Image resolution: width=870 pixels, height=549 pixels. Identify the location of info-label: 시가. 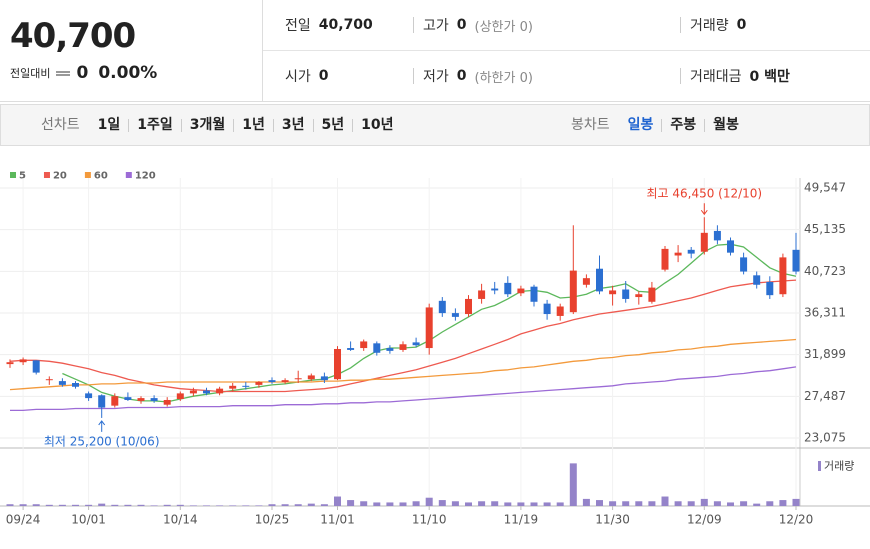
(298, 77).